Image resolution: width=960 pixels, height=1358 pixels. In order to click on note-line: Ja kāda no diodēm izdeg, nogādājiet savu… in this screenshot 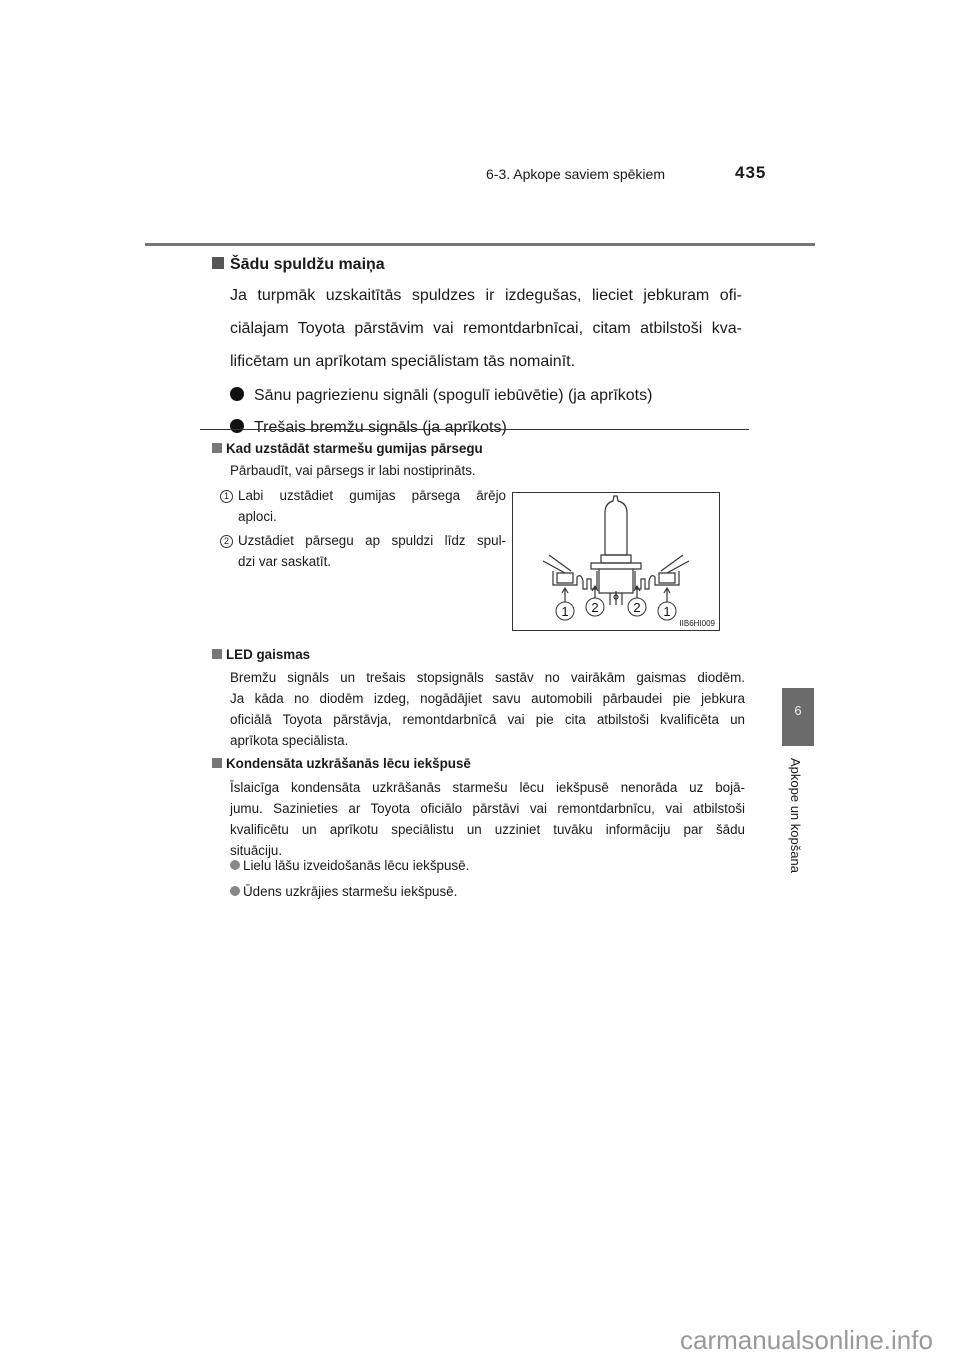, I will do `click(487, 698)`.